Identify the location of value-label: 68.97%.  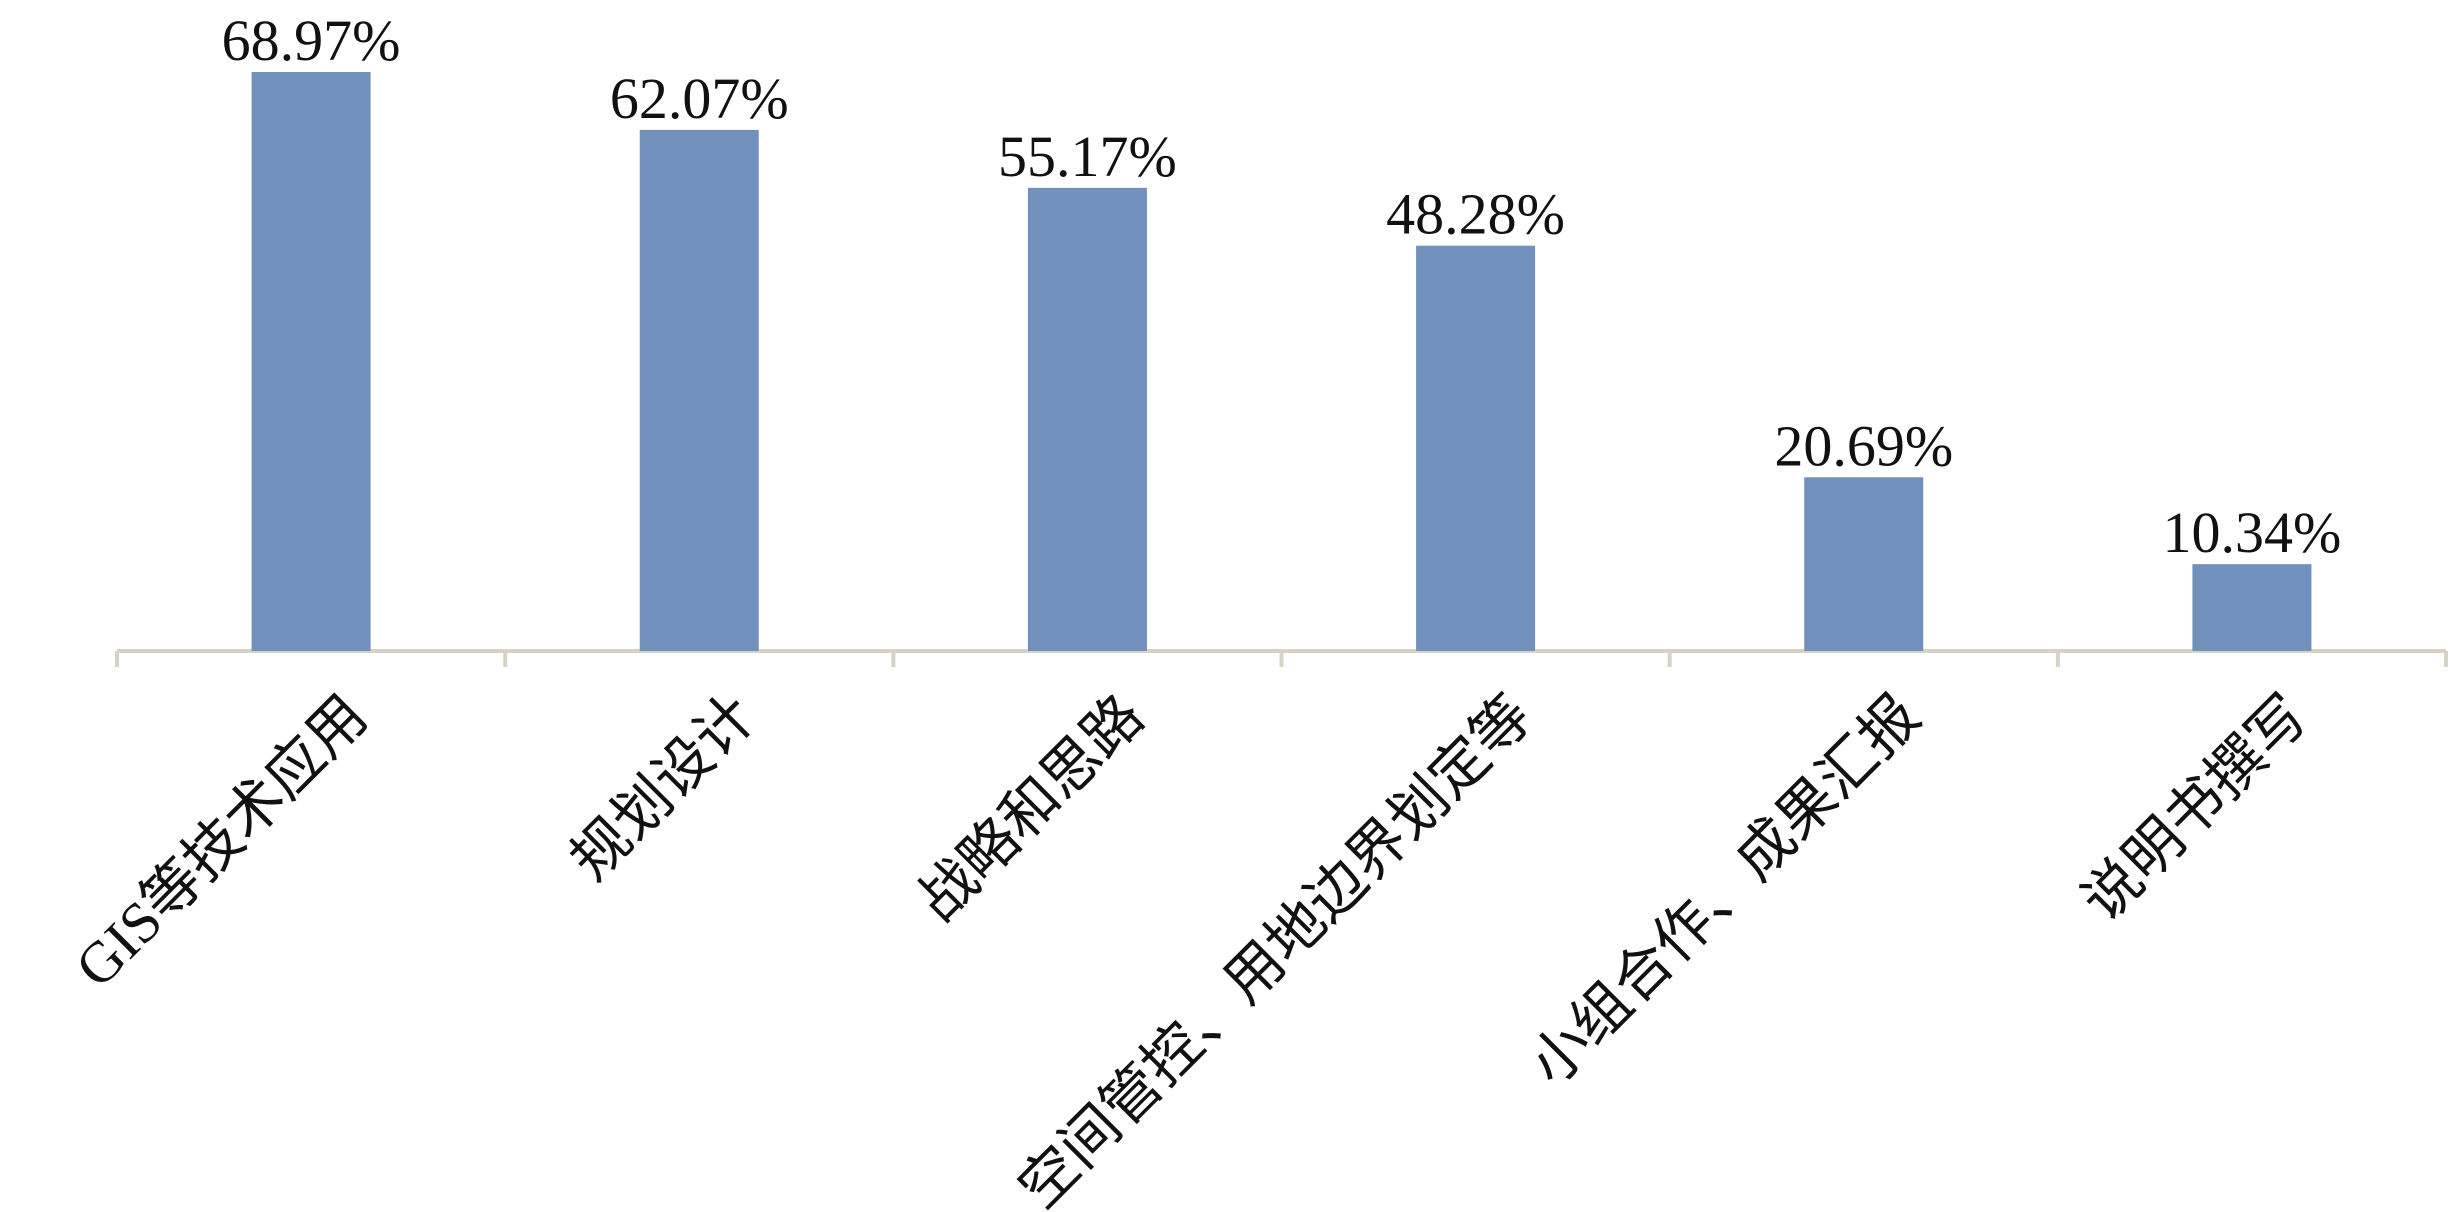
(311, 40).